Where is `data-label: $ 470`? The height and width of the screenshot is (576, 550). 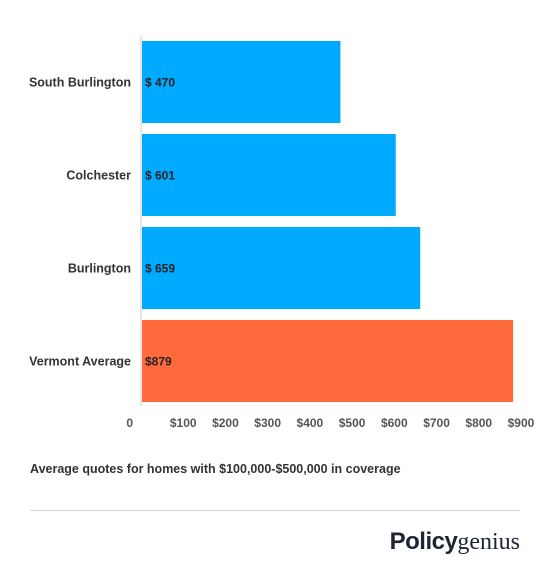
data-label: $ 470 is located at coordinates (160, 83).